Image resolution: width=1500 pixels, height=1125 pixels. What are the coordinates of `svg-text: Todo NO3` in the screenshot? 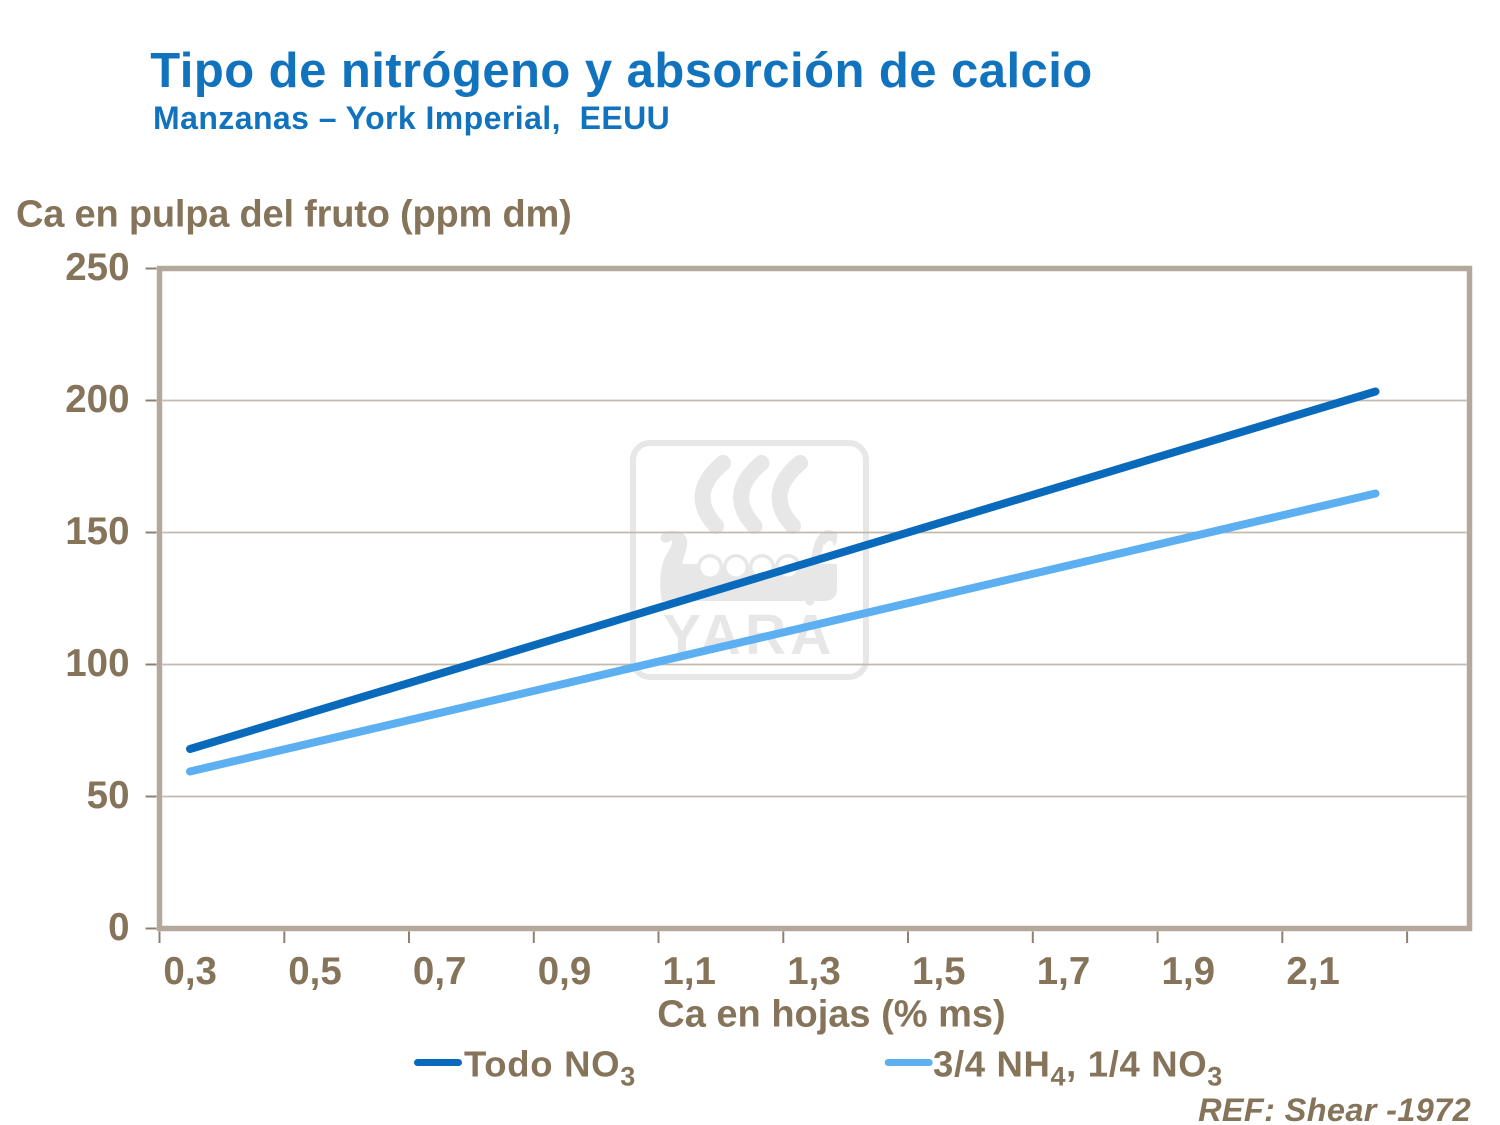 It's located at (550, 1068).